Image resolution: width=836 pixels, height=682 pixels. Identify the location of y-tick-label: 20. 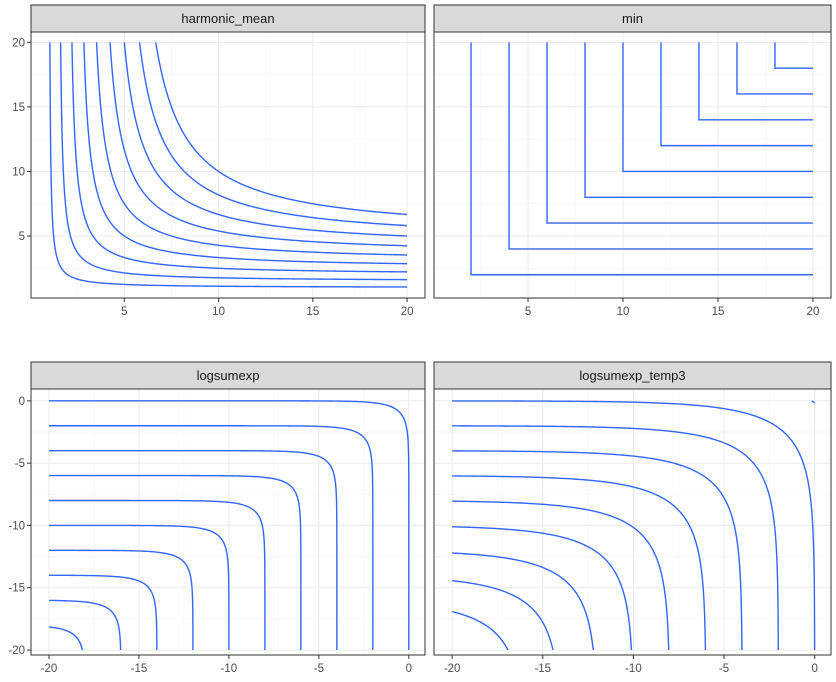
(18, 43).